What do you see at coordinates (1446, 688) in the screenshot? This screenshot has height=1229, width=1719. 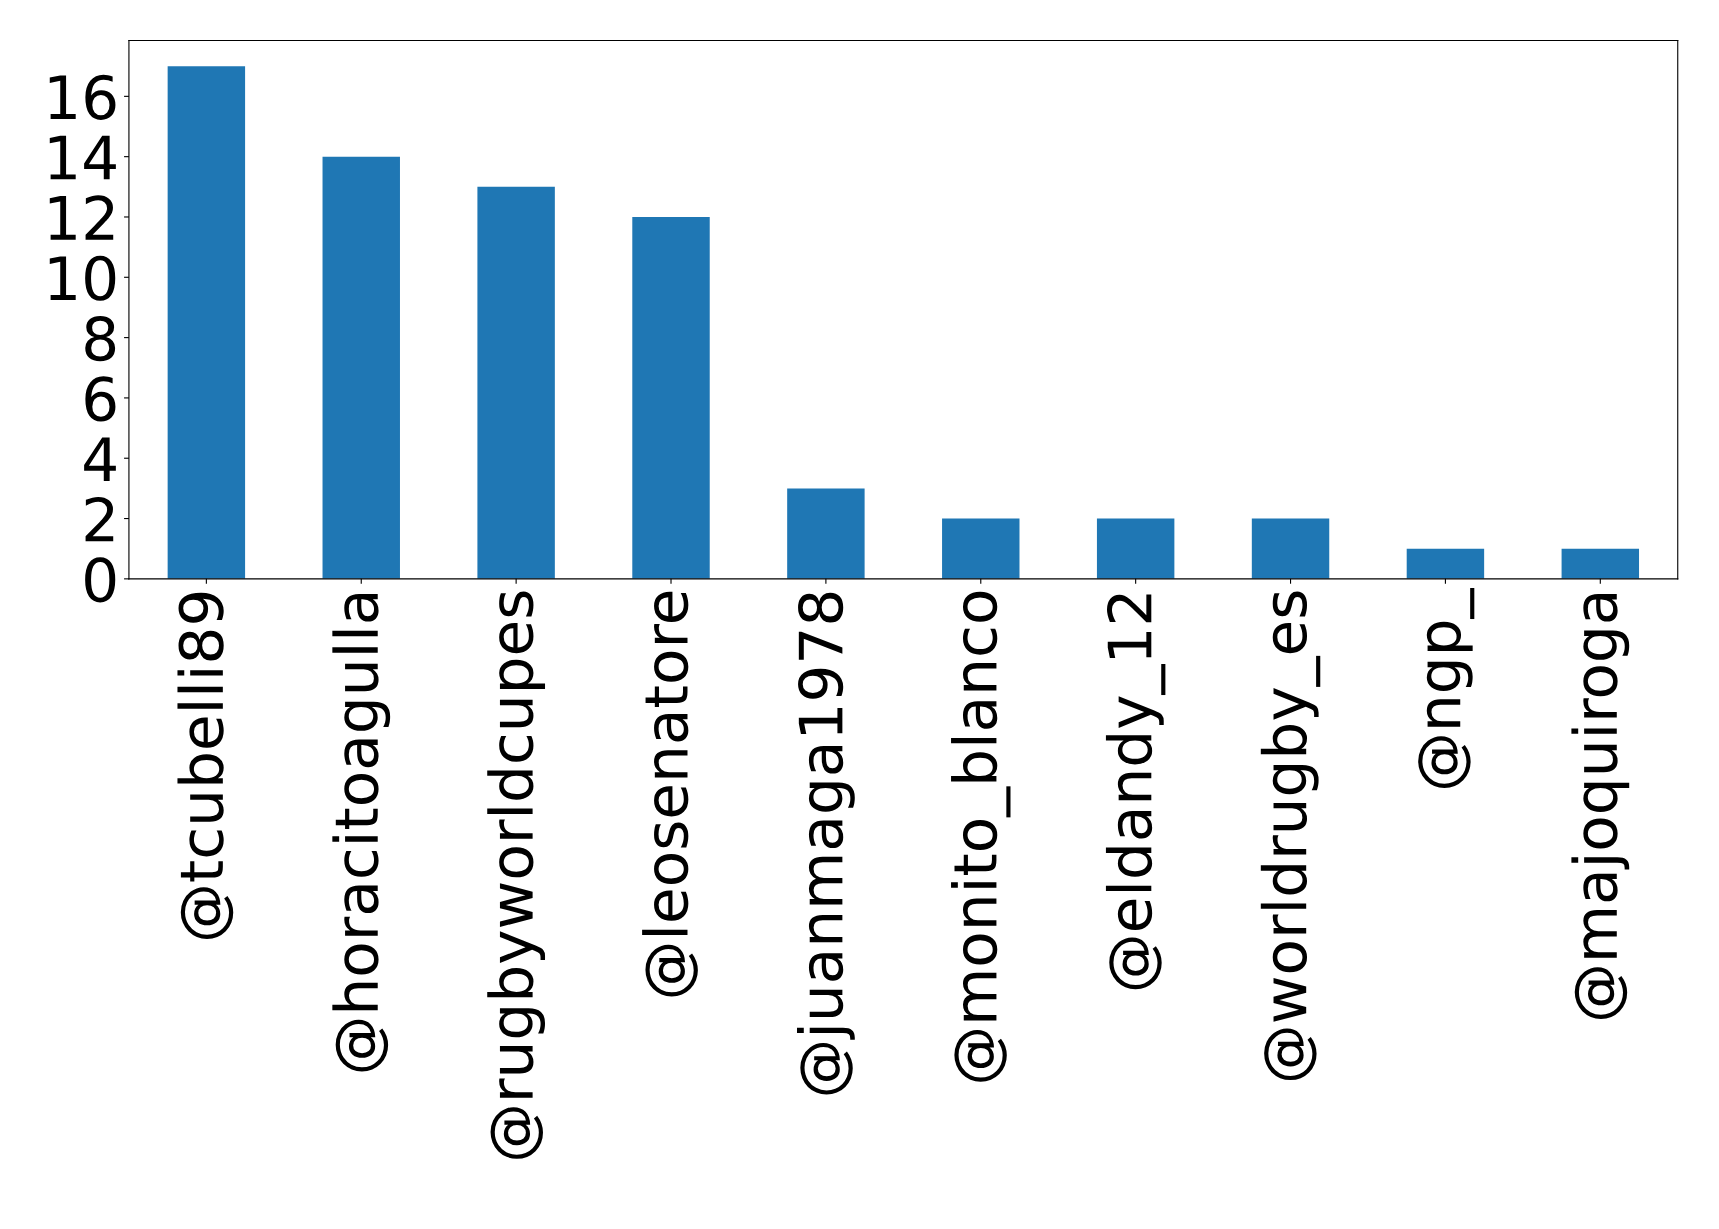 I see `x-tick-label: @ngp_` at bounding box center [1446, 688].